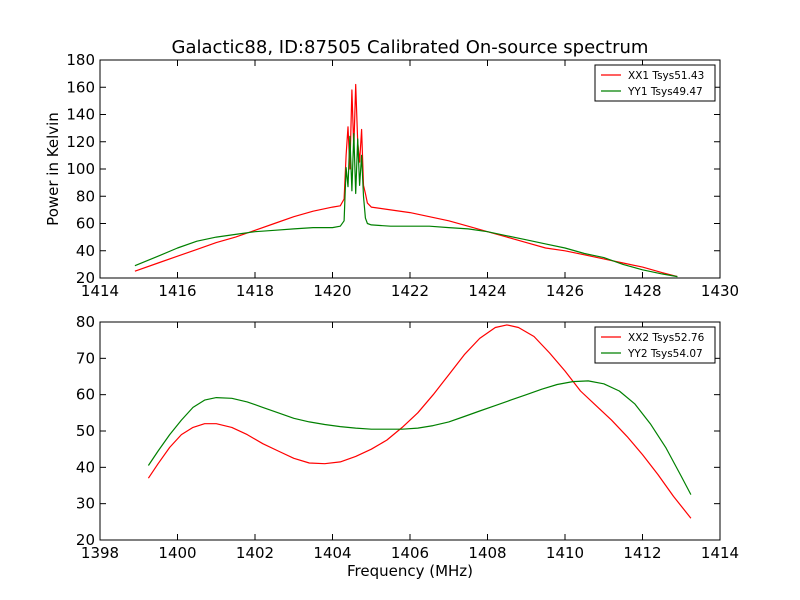  Describe the element at coordinates (666, 338) in the screenshot. I see `legend-entry-label: XX2 Tsys52.76` at that location.